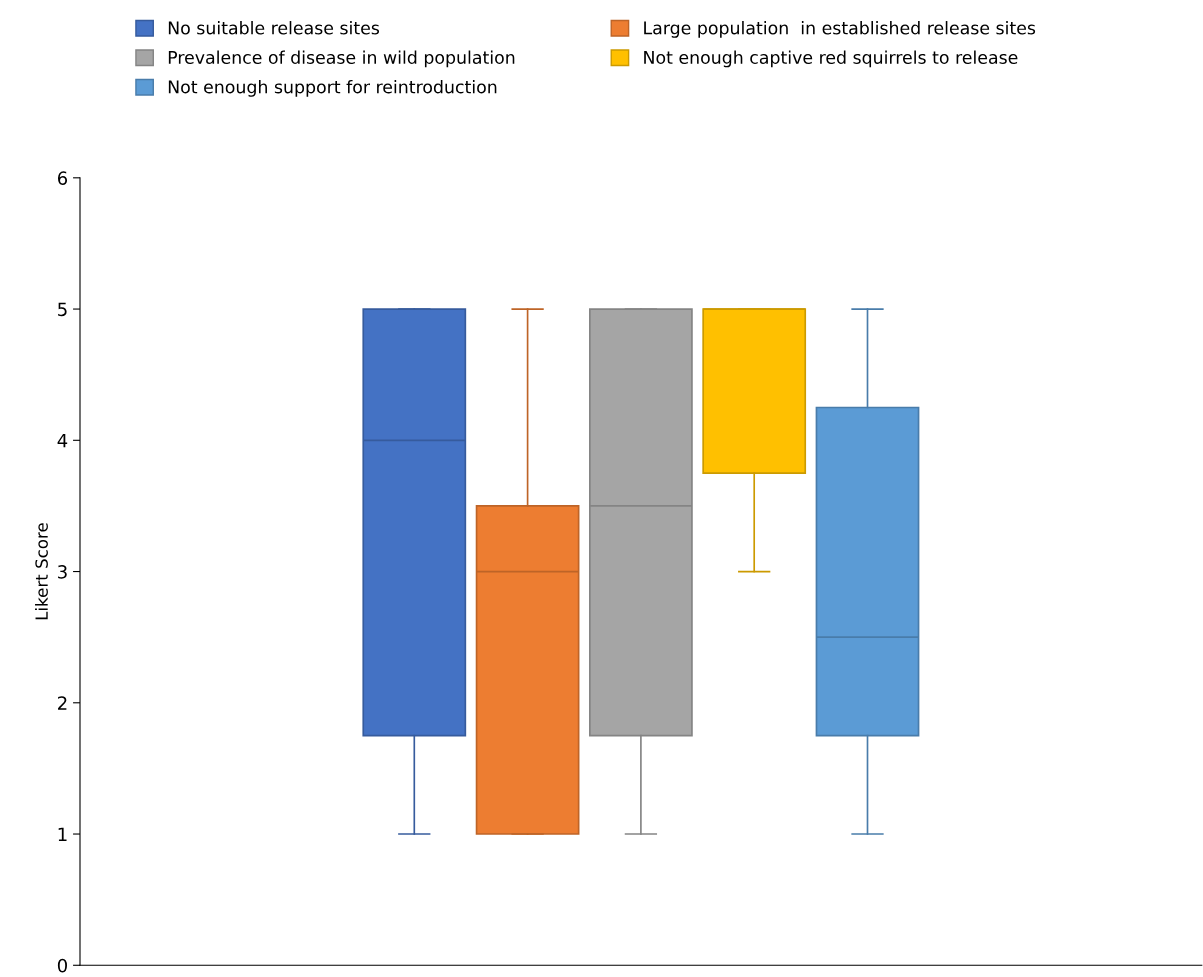 Image resolution: width=1203 pixels, height=977 pixels. Describe the element at coordinates (332, 88) in the screenshot. I see `legend-label: Not enough support for reintroduction` at that location.